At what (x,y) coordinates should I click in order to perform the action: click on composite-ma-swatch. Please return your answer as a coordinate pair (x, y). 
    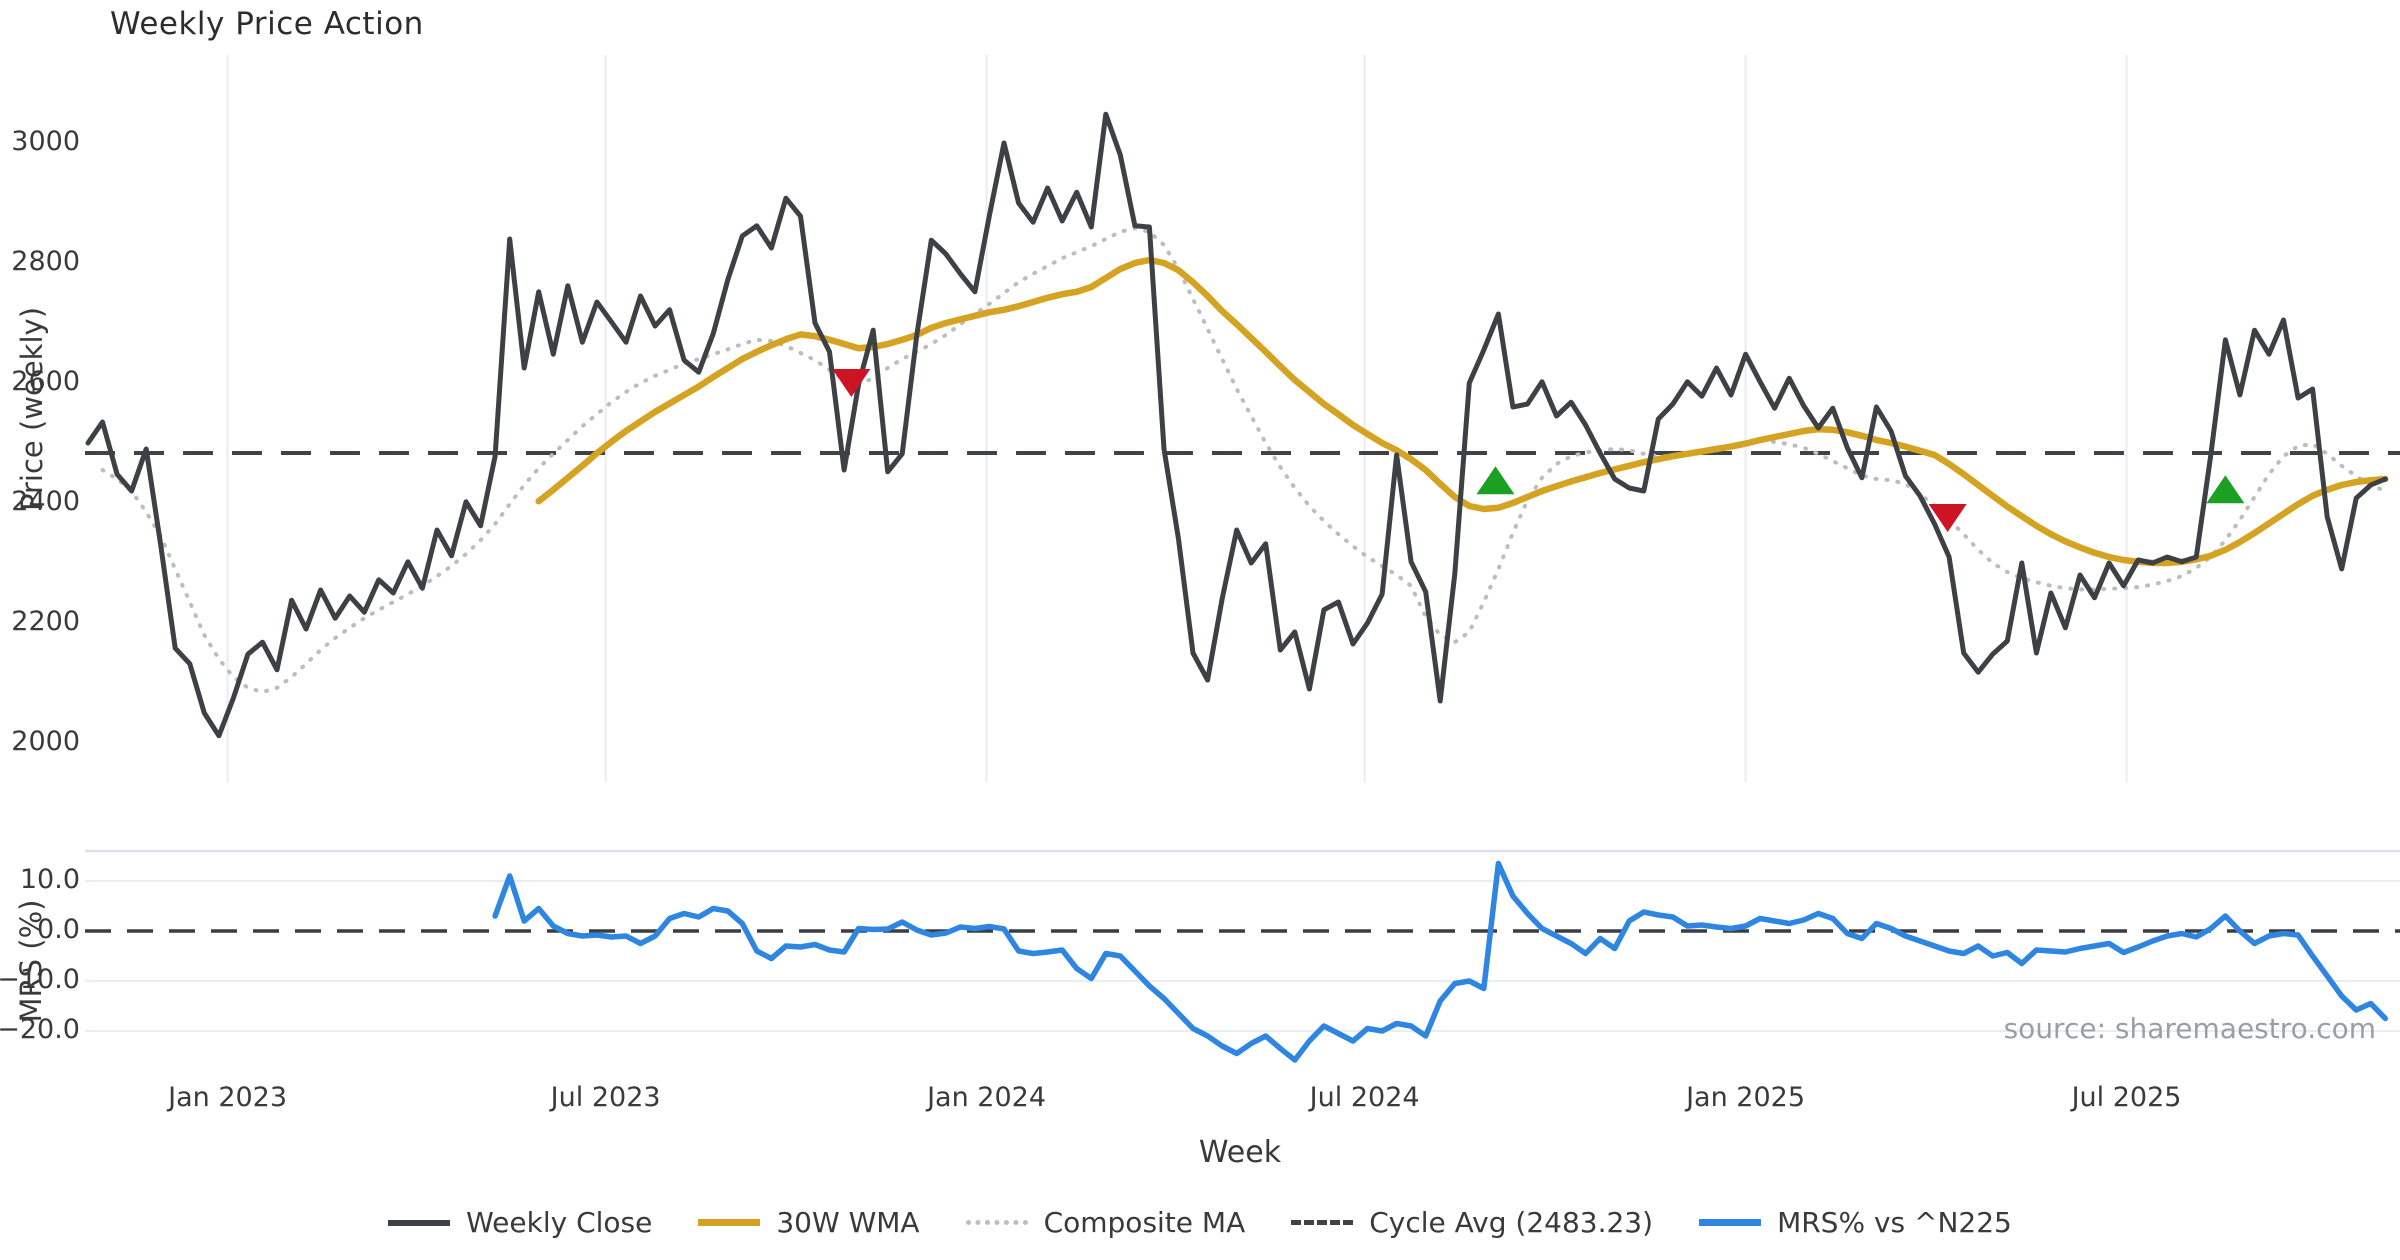
    Looking at the image, I should click on (996, 1222).